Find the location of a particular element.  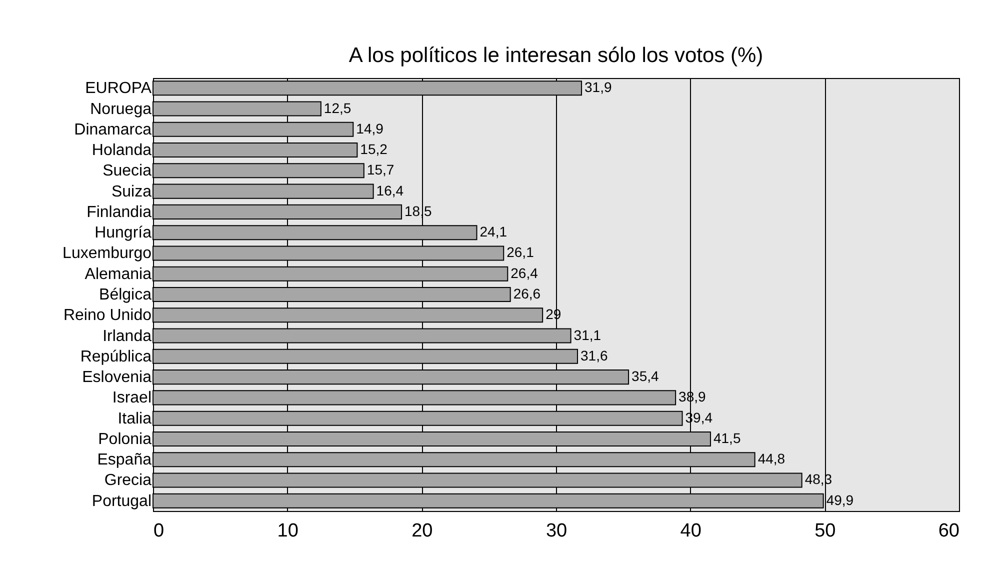

data-label: 44,8 is located at coordinates (772, 458).